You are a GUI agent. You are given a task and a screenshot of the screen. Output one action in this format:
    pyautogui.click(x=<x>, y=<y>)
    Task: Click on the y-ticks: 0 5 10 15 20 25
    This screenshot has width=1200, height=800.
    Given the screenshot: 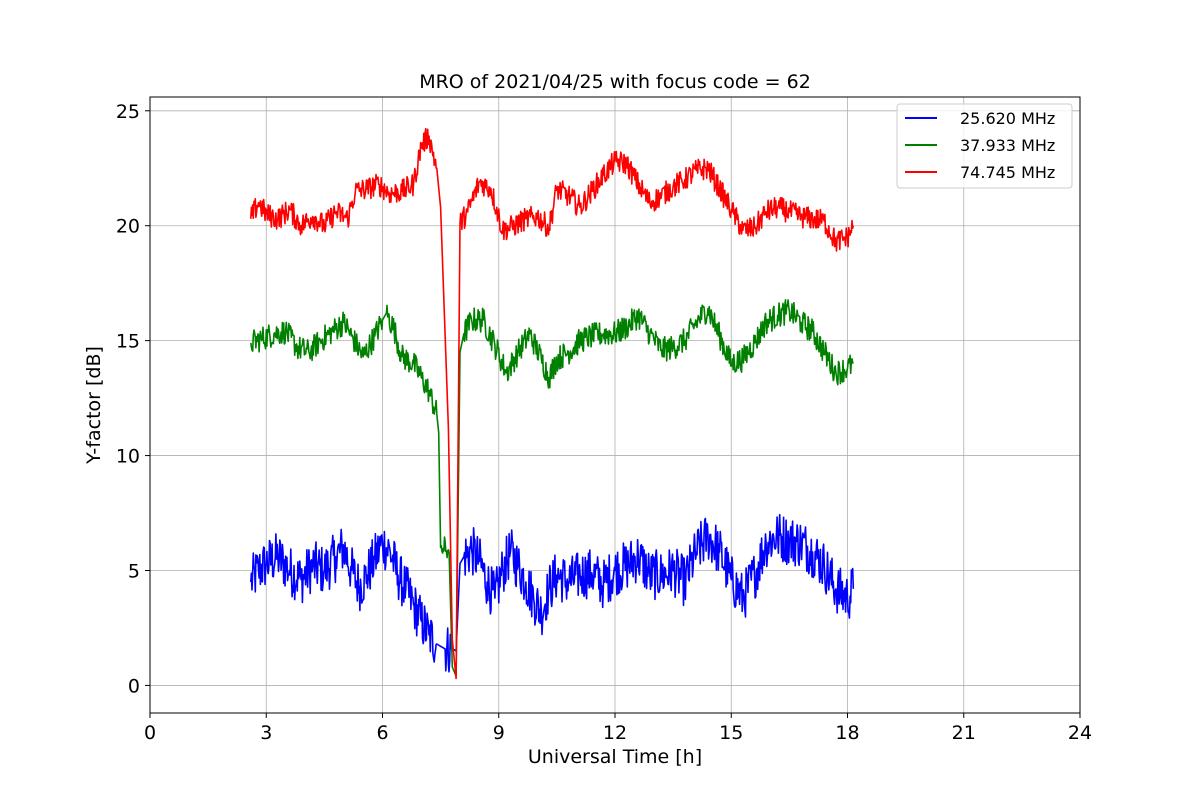 What is the action you would take?
    pyautogui.click(x=133, y=399)
    